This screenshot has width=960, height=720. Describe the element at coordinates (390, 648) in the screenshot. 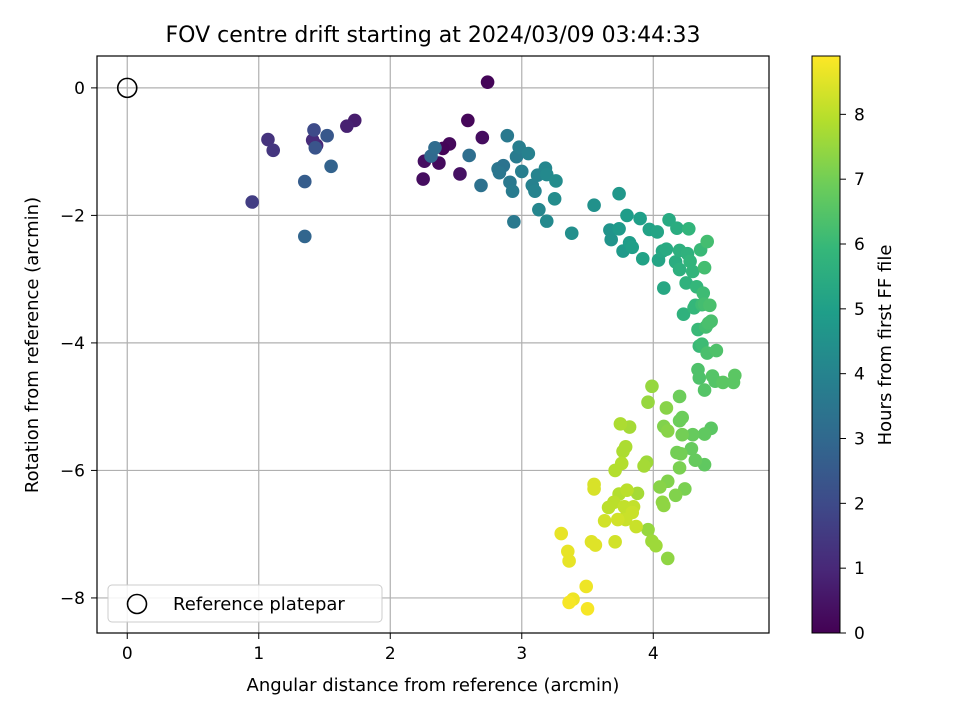

I see `x-axis: 0 1 2 3 4` at that location.